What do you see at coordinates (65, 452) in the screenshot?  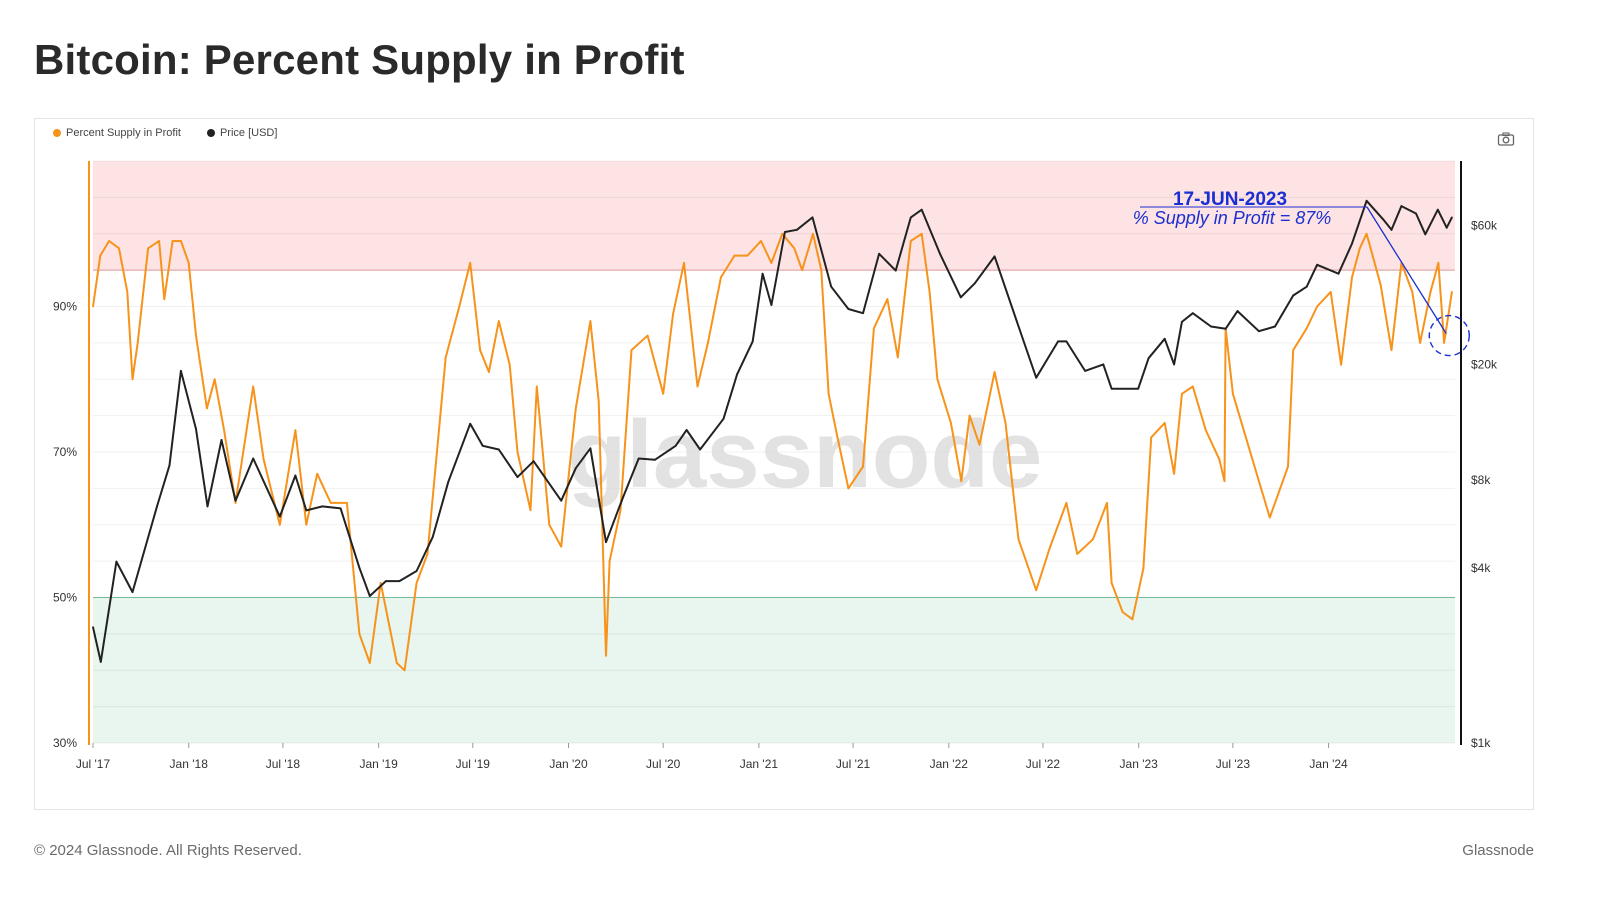 I see `left-tick-label: 70%` at bounding box center [65, 452].